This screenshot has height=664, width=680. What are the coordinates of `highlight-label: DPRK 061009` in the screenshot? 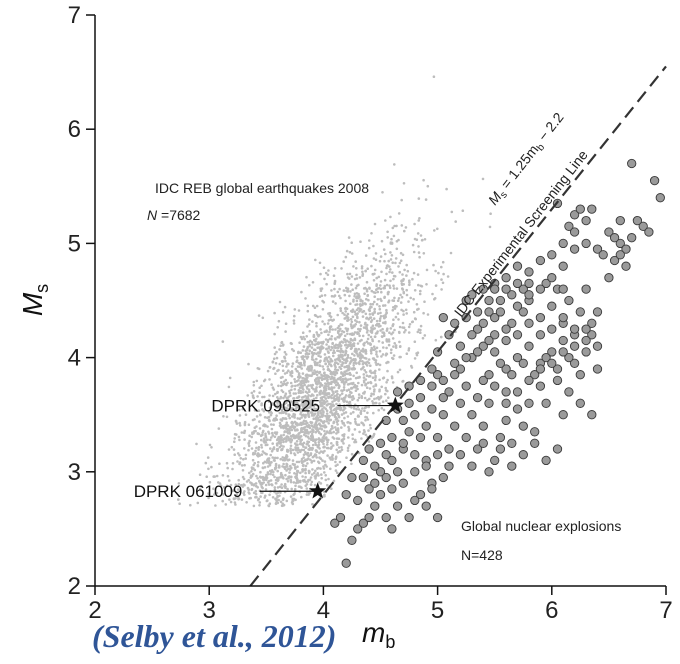 It's located at (188, 491).